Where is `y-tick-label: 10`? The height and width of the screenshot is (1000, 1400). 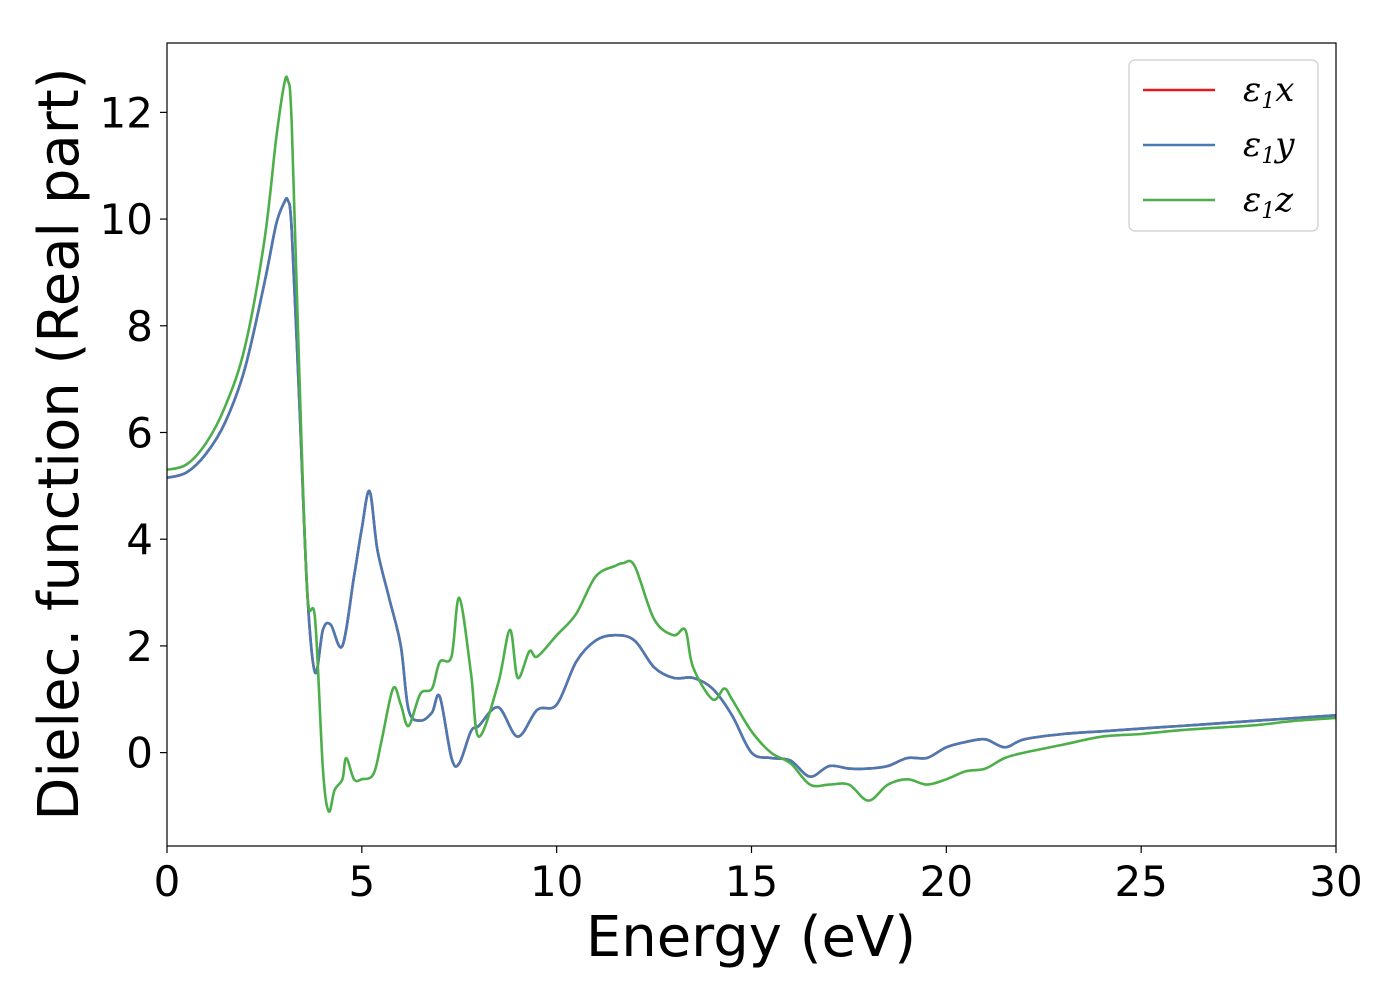 y-tick-label: 10 is located at coordinates (126, 219).